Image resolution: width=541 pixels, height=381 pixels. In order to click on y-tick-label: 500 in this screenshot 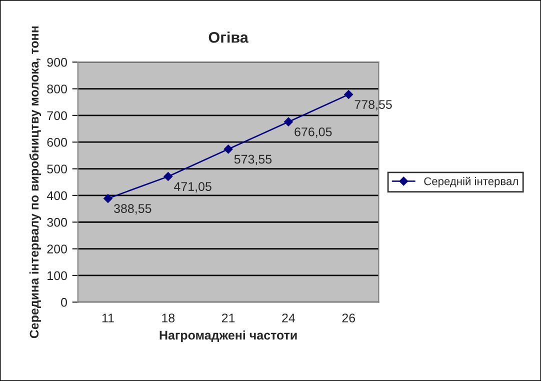, I will do `click(57, 169)`.